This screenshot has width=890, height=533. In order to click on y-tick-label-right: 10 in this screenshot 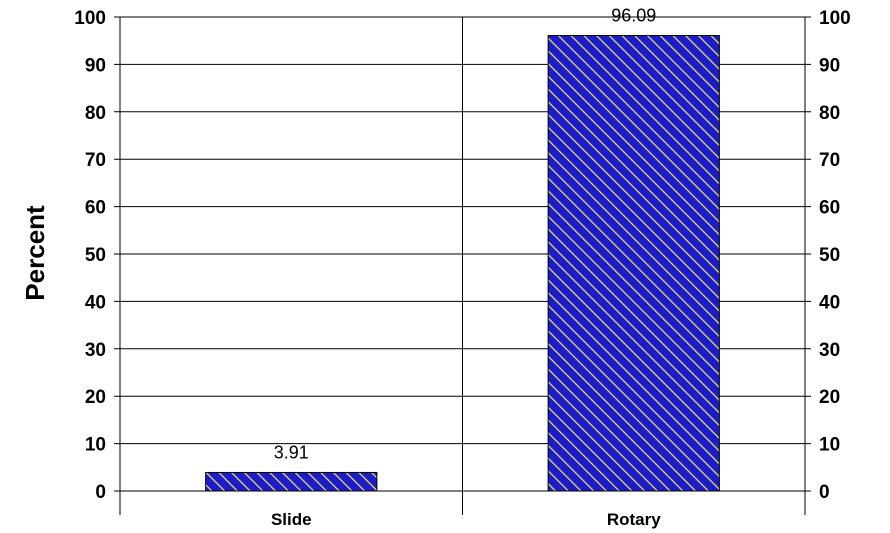, I will do `click(829, 445)`.